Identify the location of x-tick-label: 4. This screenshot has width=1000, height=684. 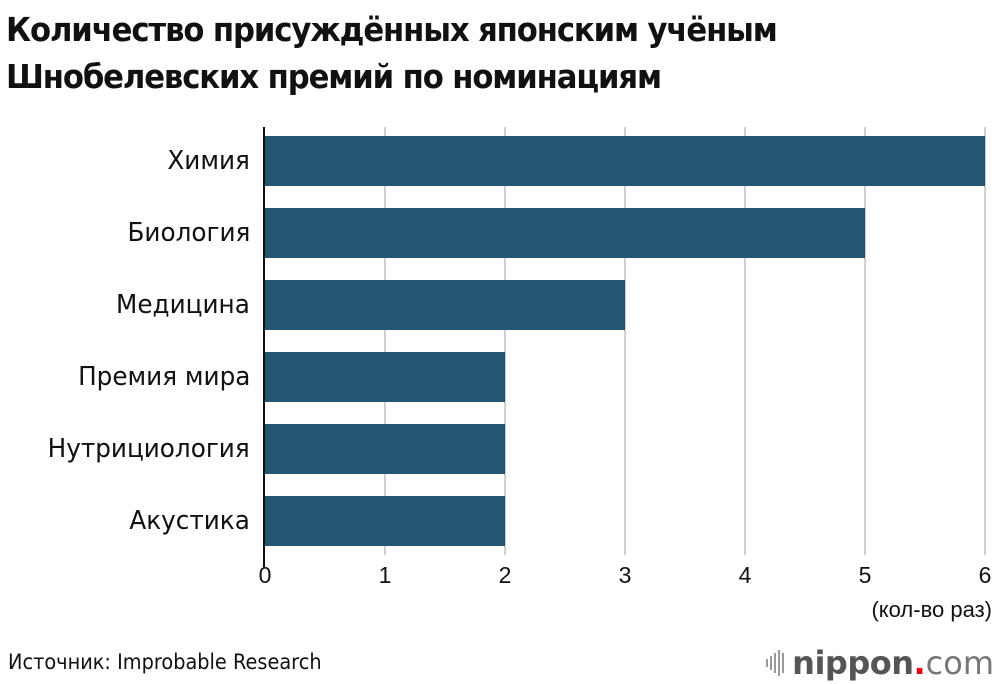
(745, 575).